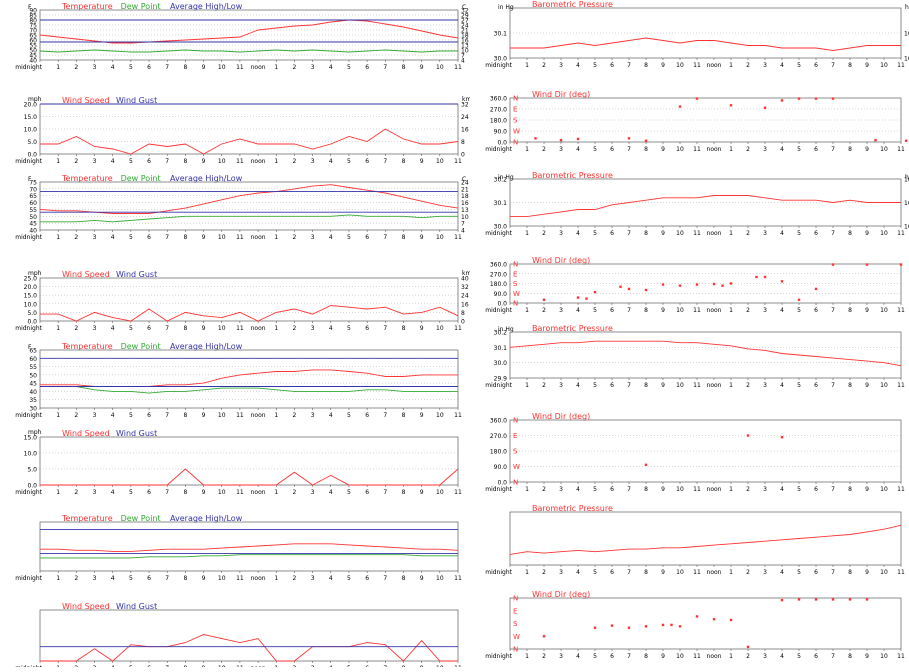  What do you see at coordinates (32, 470) in the screenshot?
I see `y-tick-label: 5.0` at bounding box center [32, 470].